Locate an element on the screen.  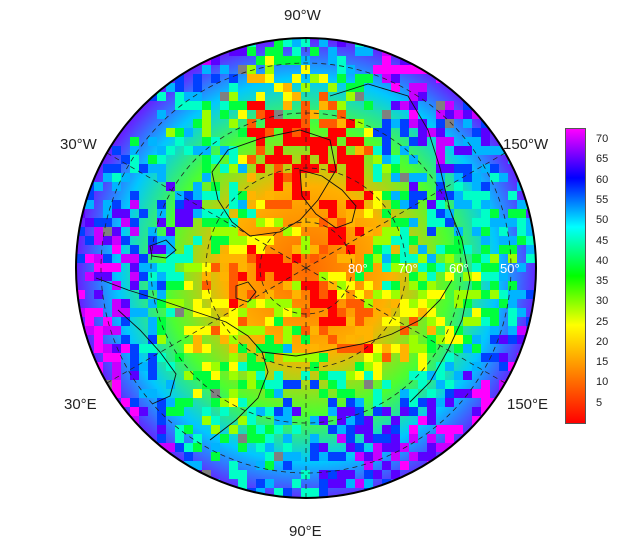
colorbar-tick-label: 20 is located at coordinates (602, 341).